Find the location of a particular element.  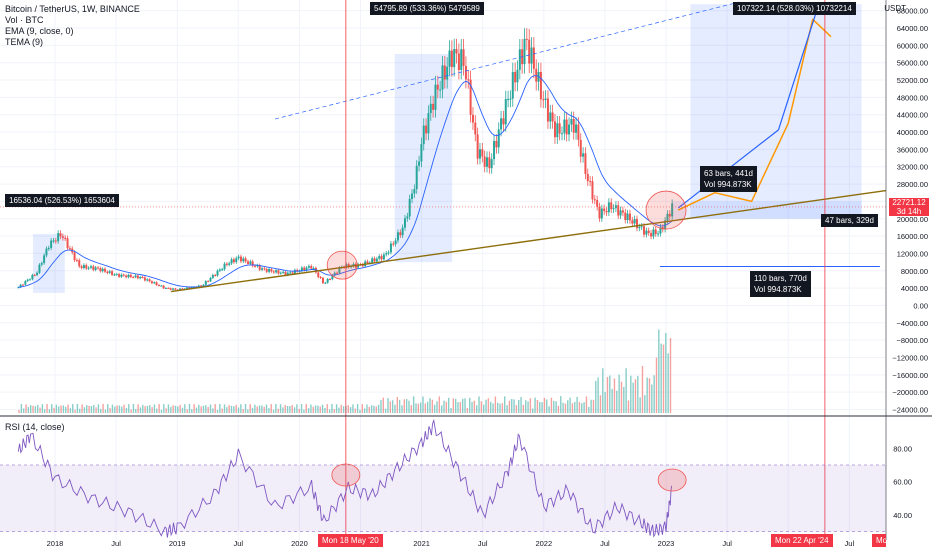

tema-projection is located at coordinates (754, 114).